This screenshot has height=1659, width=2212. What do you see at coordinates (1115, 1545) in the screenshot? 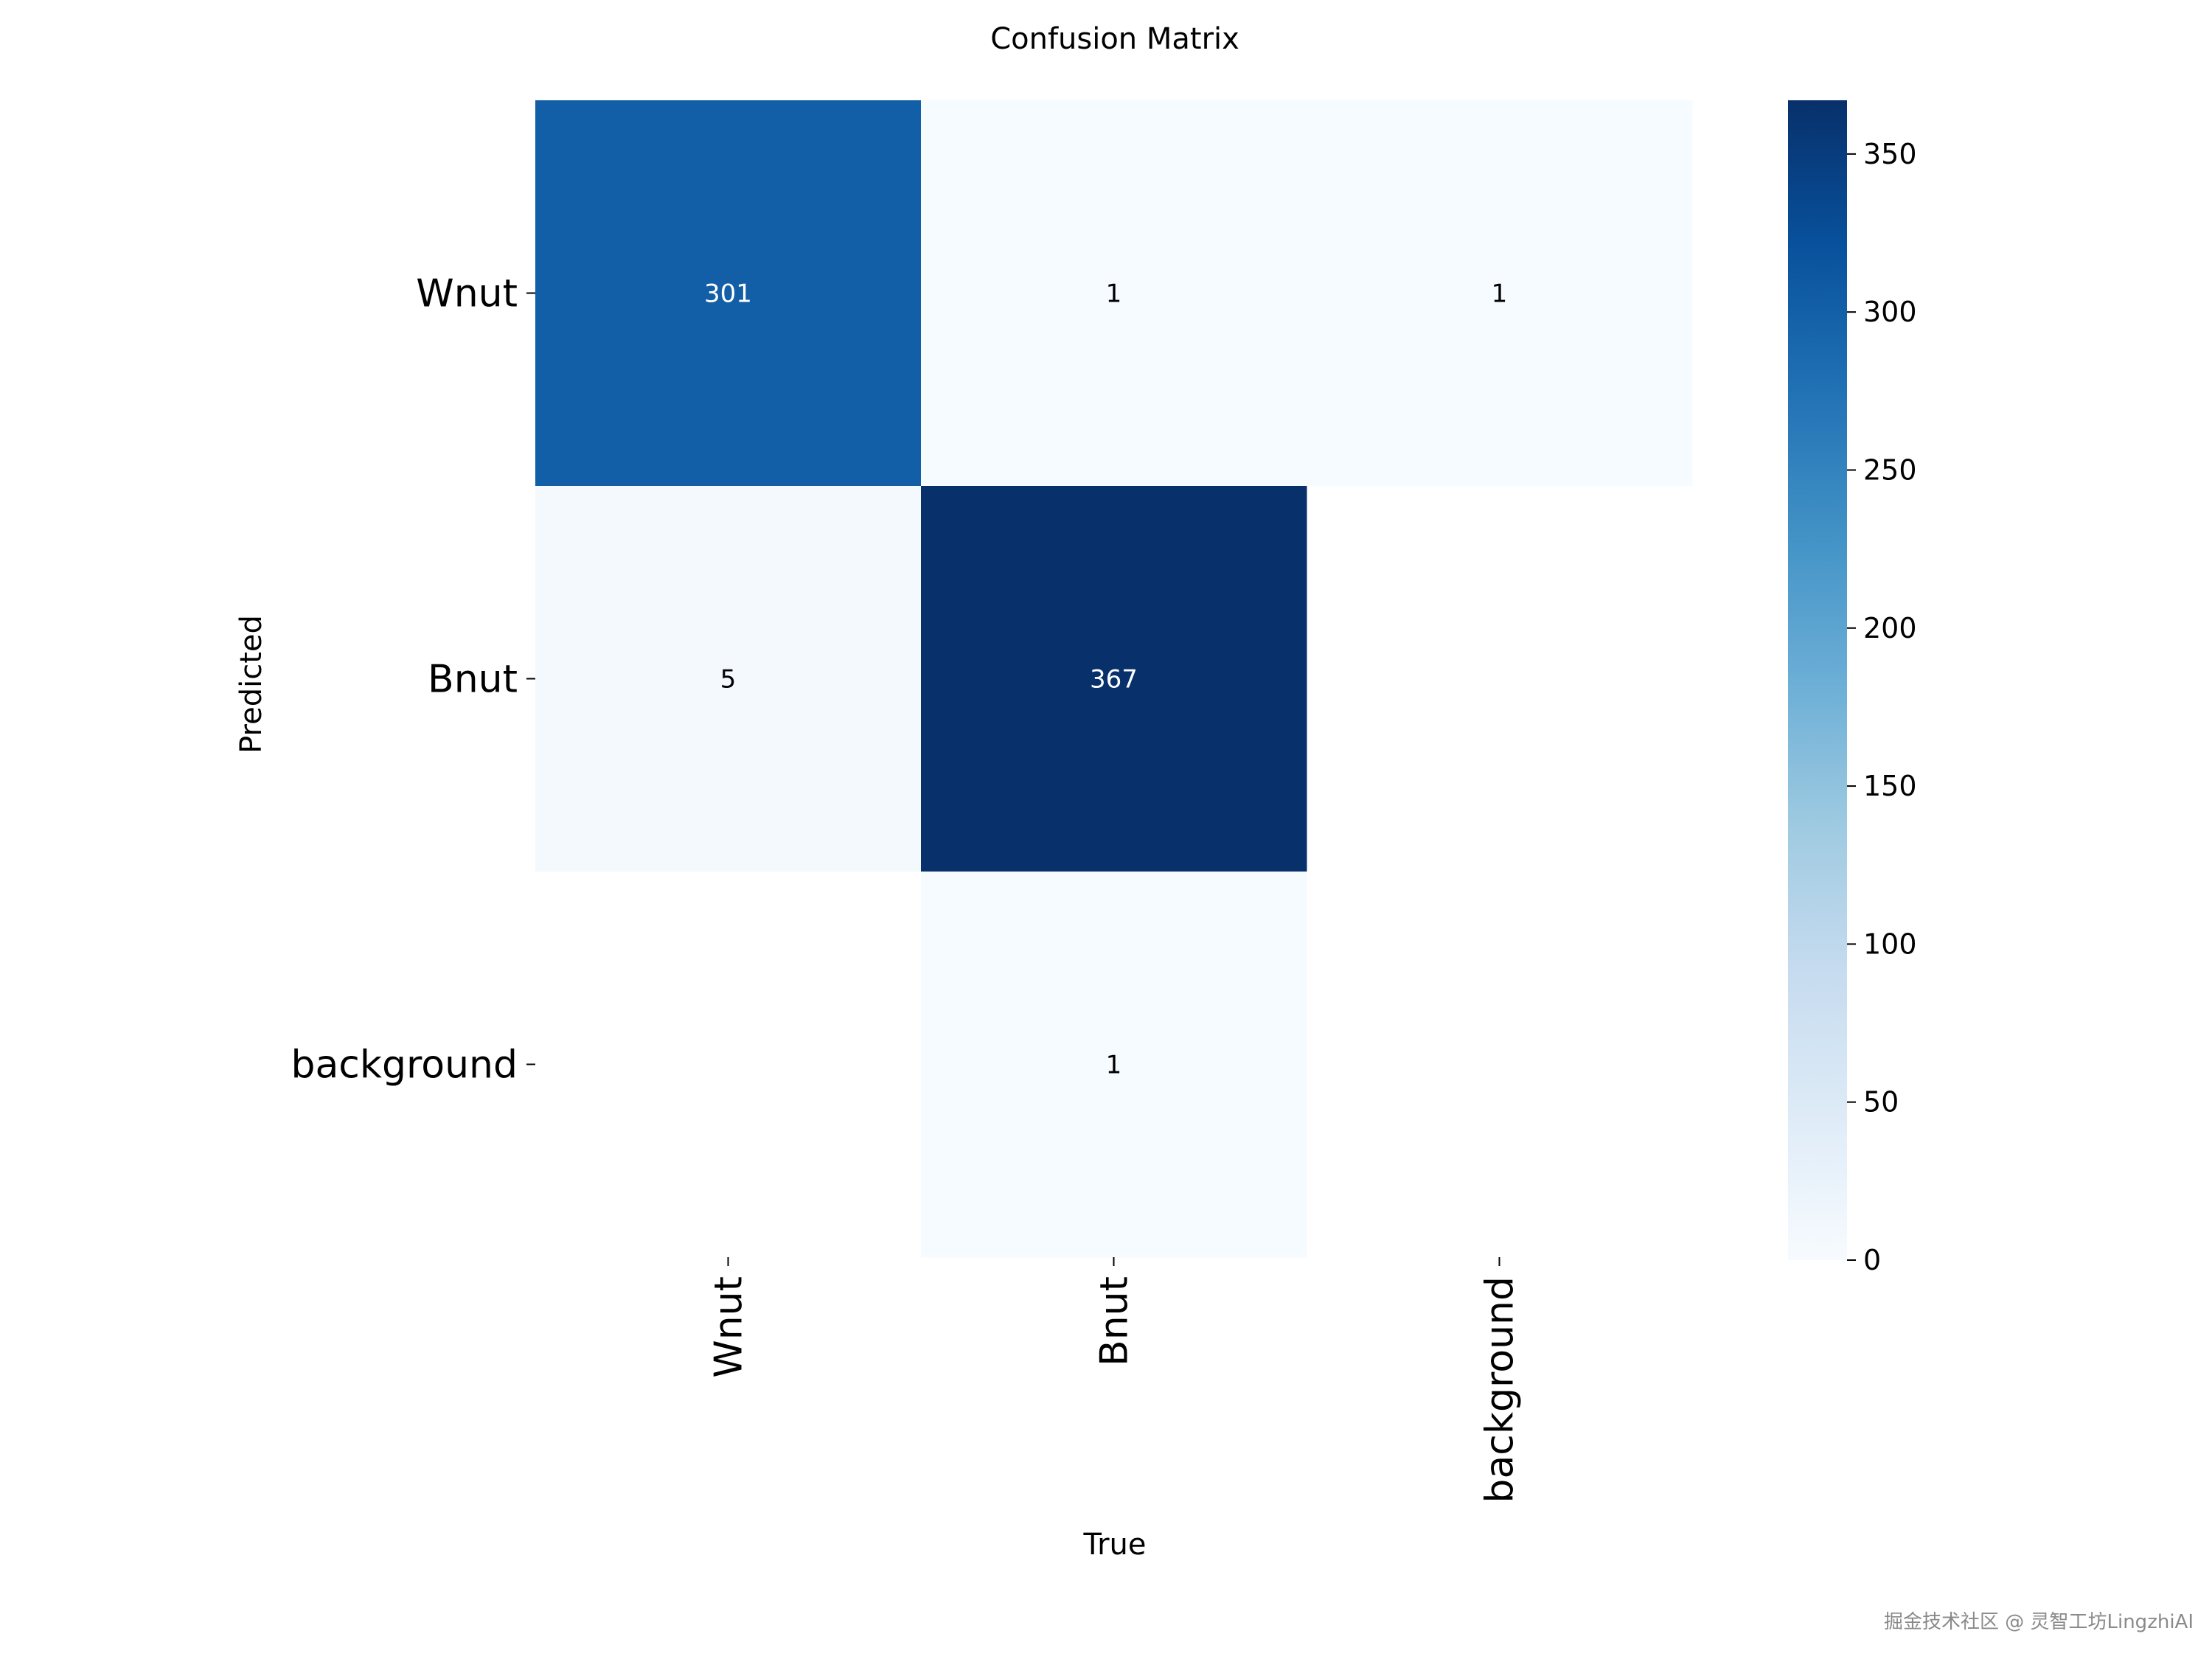
I see `x-axis-label: True` at bounding box center [1115, 1545].